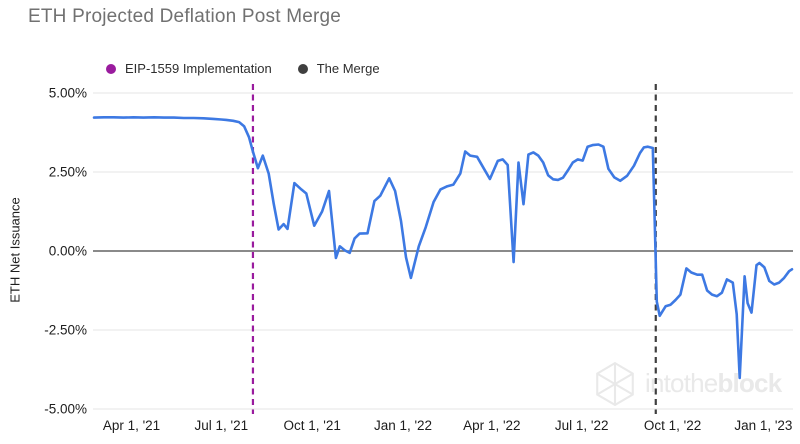  What do you see at coordinates (763, 425) in the screenshot?
I see `x-tick-label: Jan 1, '23` at bounding box center [763, 425].